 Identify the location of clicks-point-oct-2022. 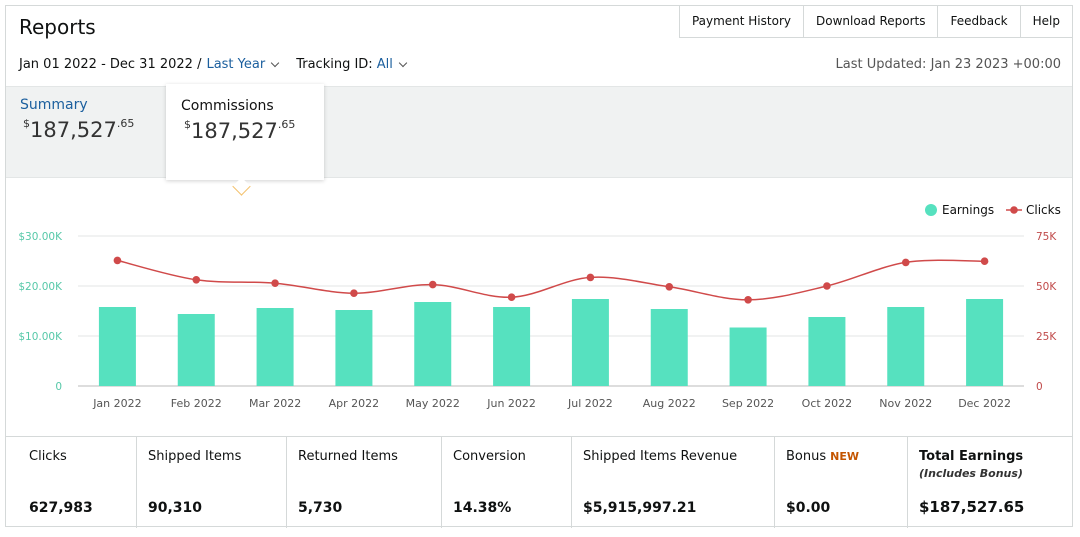
(827, 286).